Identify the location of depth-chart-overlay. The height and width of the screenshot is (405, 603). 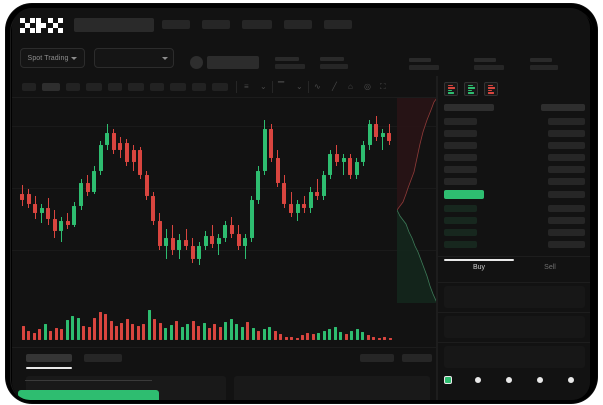
(417, 200).